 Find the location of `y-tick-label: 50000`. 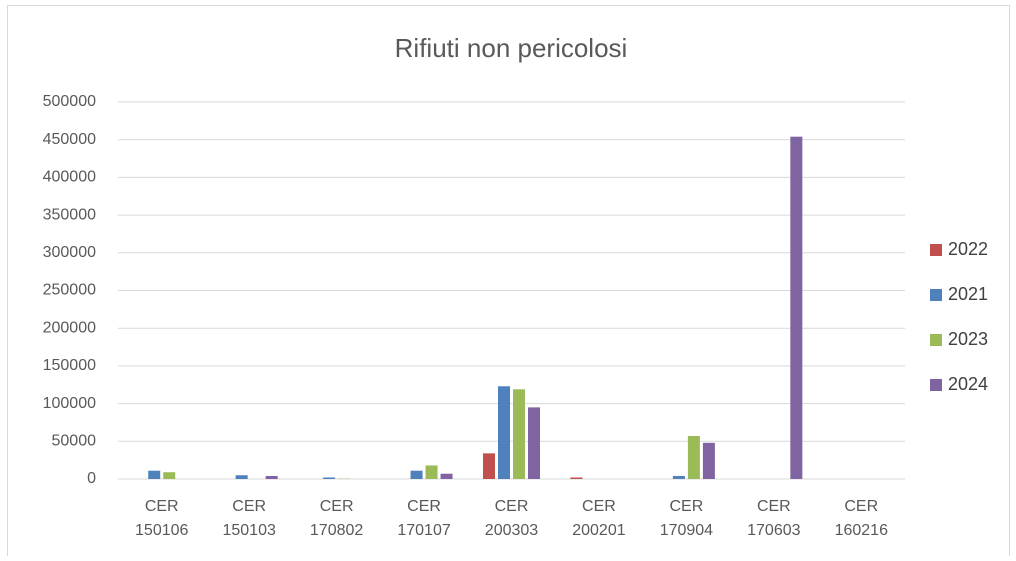

y-tick-label: 50000 is located at coordinates (74, 441).